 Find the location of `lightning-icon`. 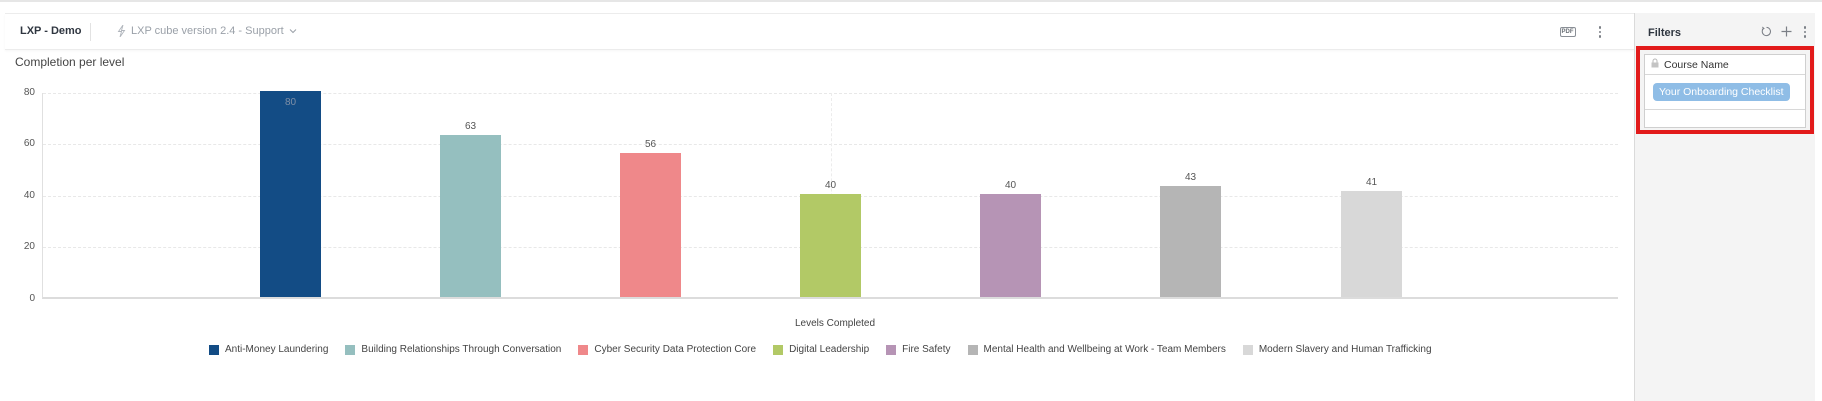

lightning-icon is located at coordinates (121, 31).